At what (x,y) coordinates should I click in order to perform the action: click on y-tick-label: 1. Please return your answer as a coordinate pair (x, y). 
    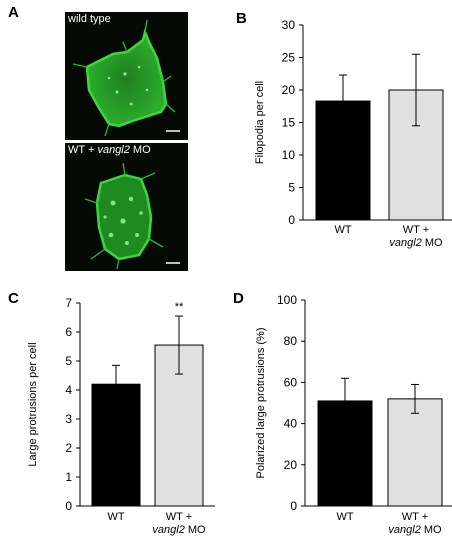
    Looking at the image, I should click on (68, 477).